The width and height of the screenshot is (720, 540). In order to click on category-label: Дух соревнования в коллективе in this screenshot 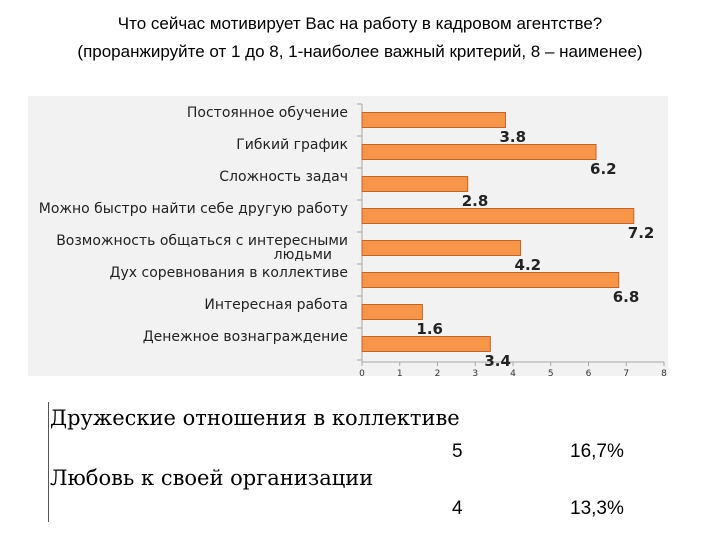, I will do `click(229, 273)`.